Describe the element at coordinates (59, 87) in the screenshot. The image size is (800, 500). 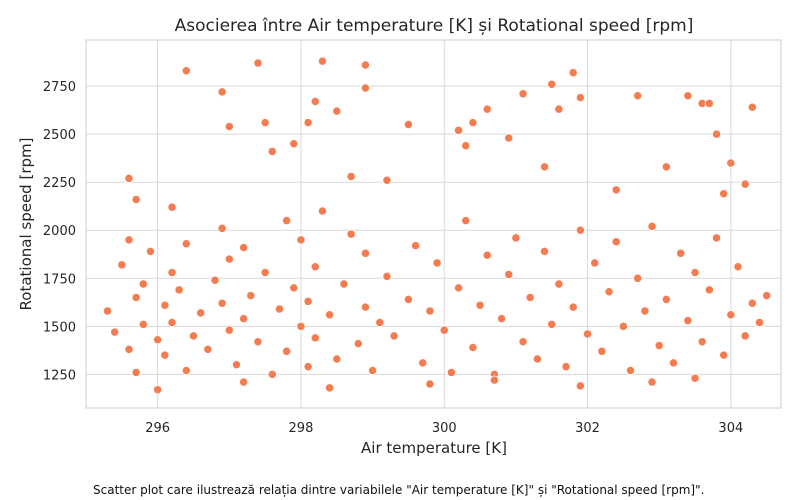
I see `y-tick-label: 2750` at that location.